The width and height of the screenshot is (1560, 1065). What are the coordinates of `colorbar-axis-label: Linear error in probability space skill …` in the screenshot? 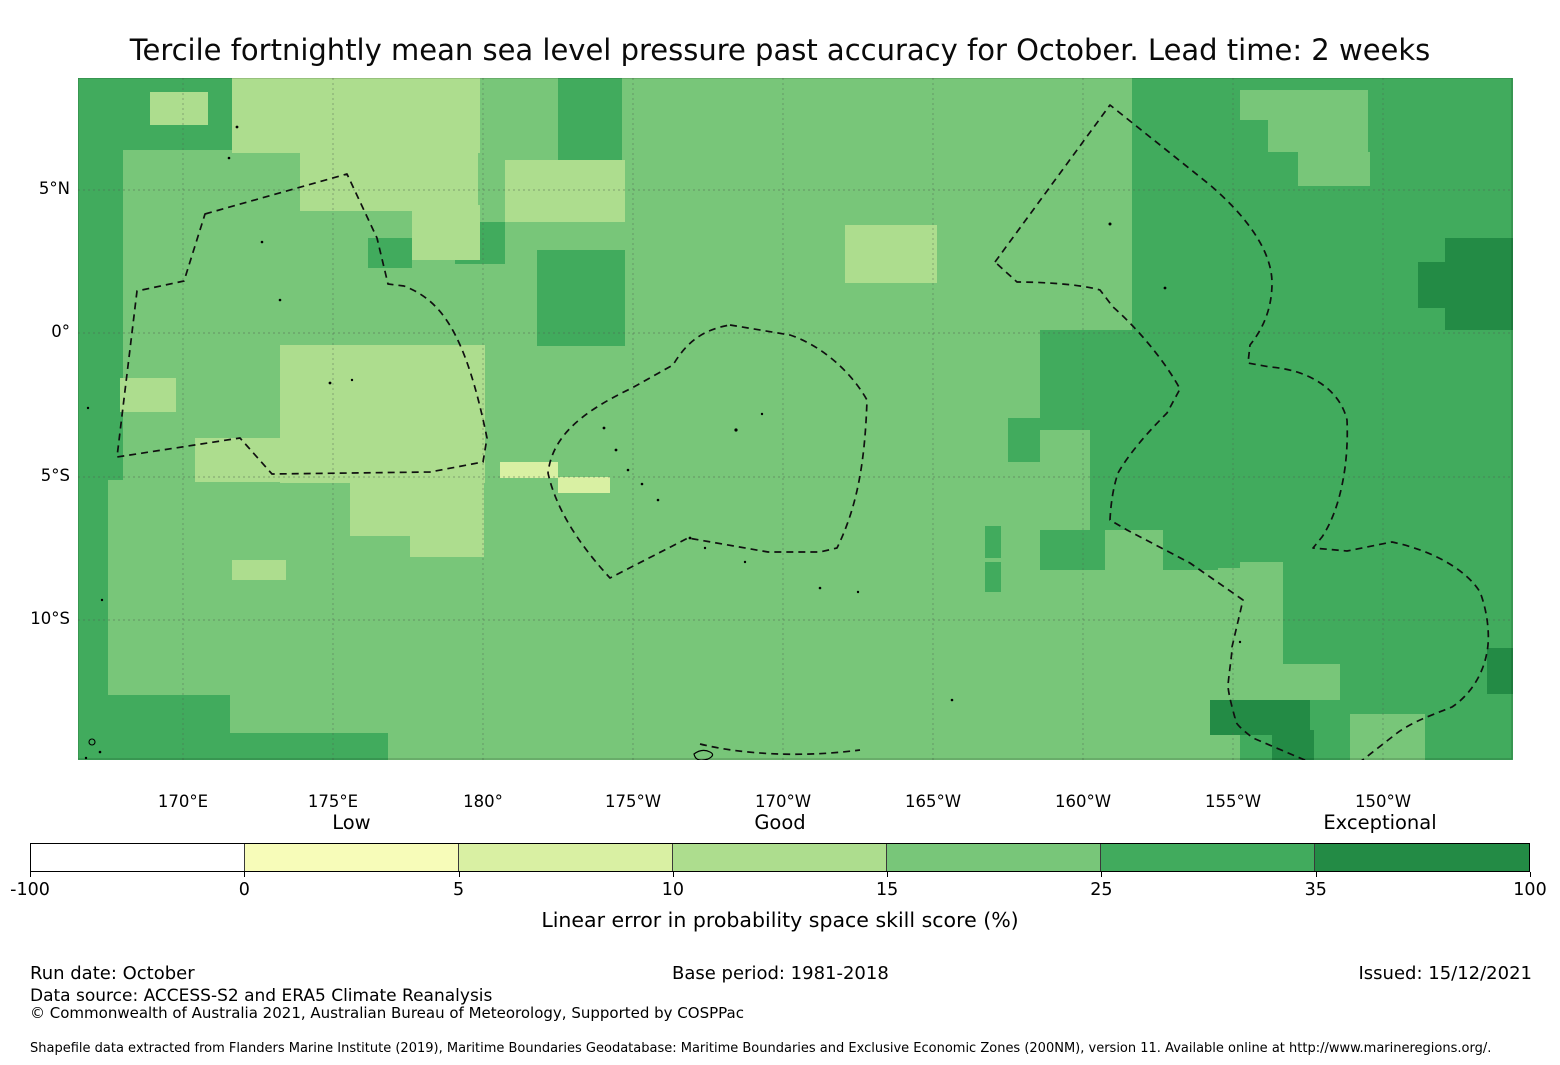 It's located at (780, 920).